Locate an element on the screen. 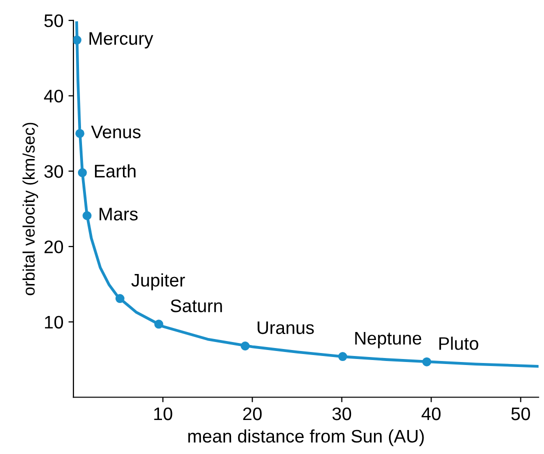 Image resolution: width=544 pixels, height=454 pixels. x-tick-label: 40 is located at coordinates (431, 413).